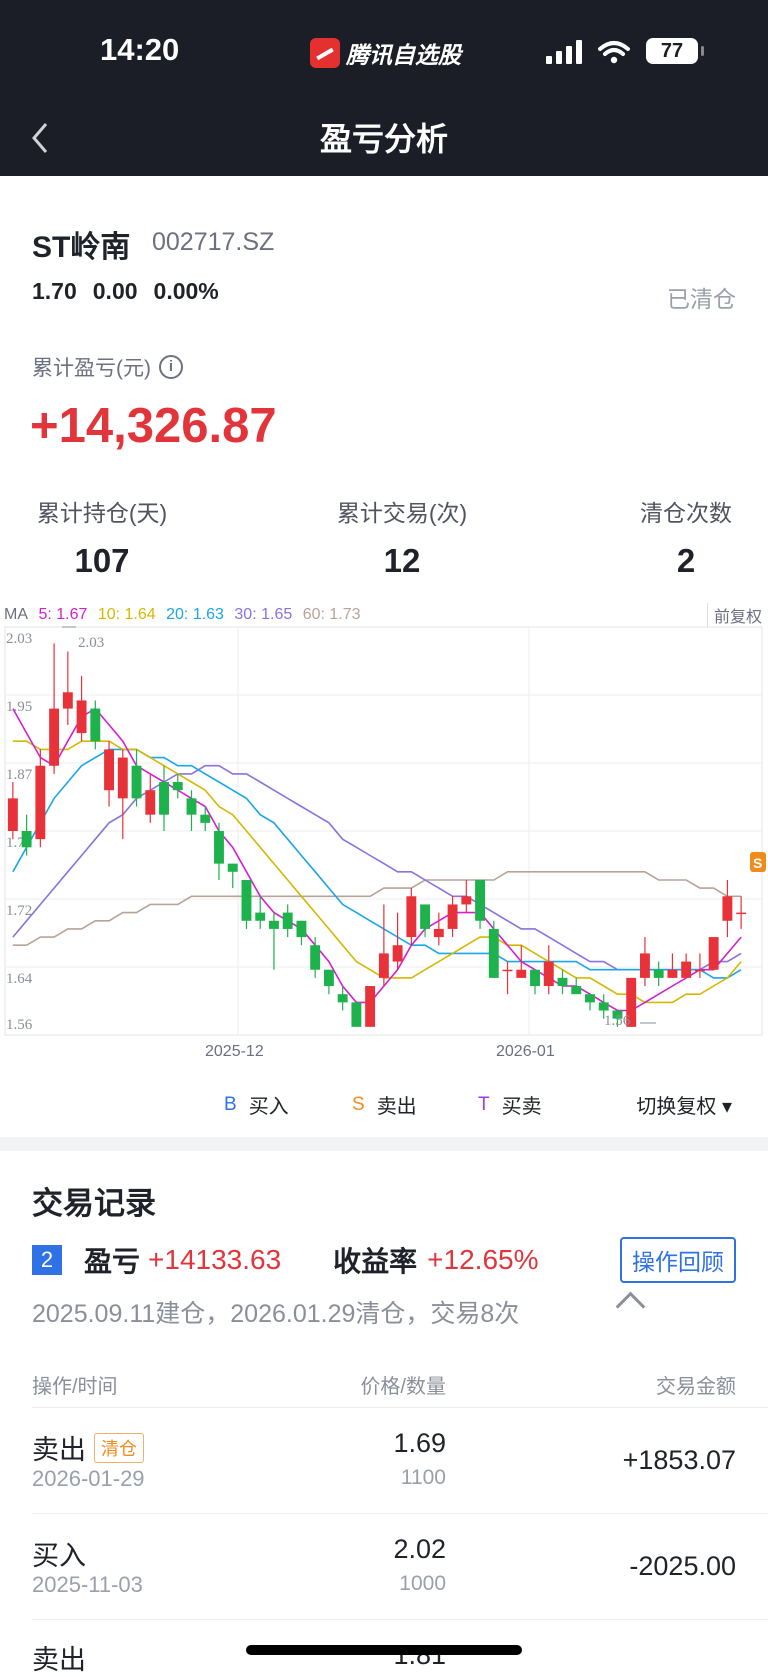  What do you see at coordinates (59, 1657) in the screenshot?
I see `trade-action: 卖出` at bounding box center [59, 1657].